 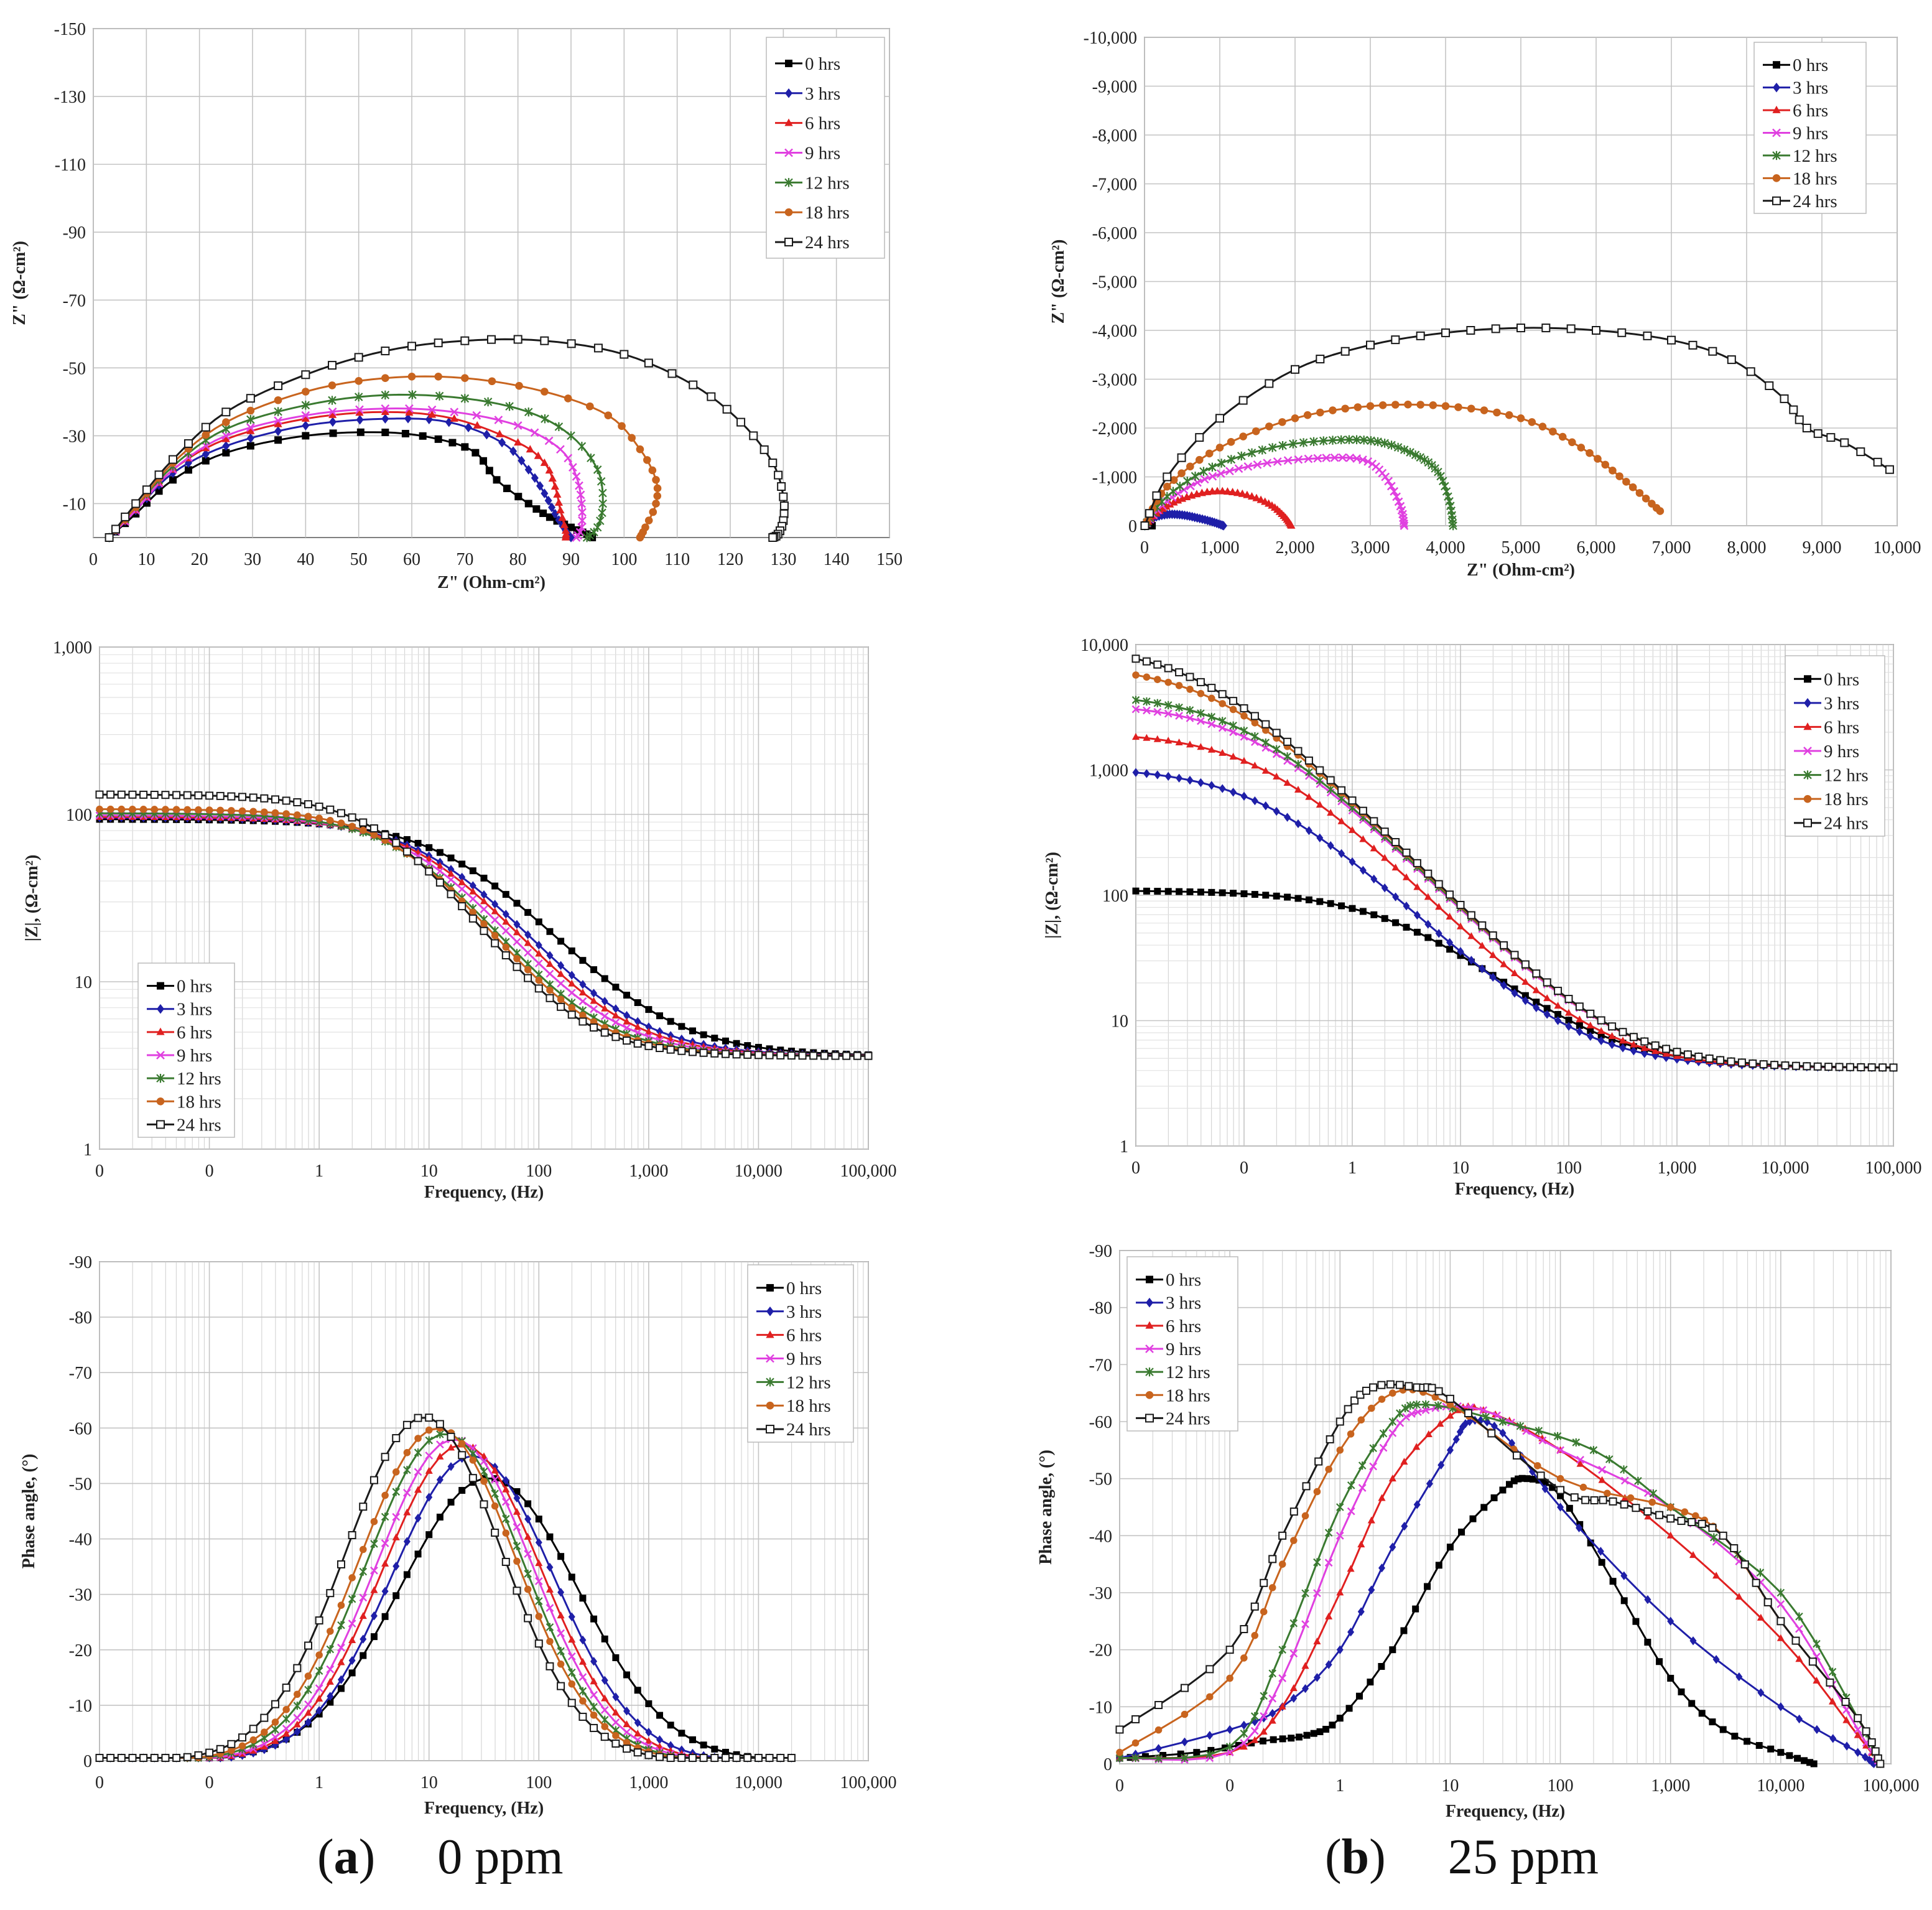 I want to click on y-tick-label: -60, so click(x=80, y=1429).